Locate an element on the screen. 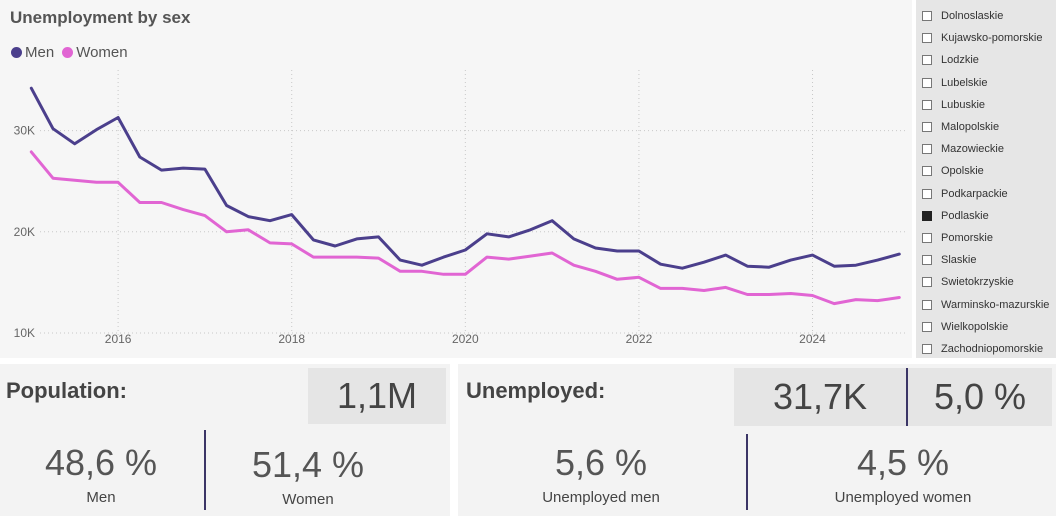 The image size is (1056, 516). legend-item-women: Women is located at coordinates (95, 52).